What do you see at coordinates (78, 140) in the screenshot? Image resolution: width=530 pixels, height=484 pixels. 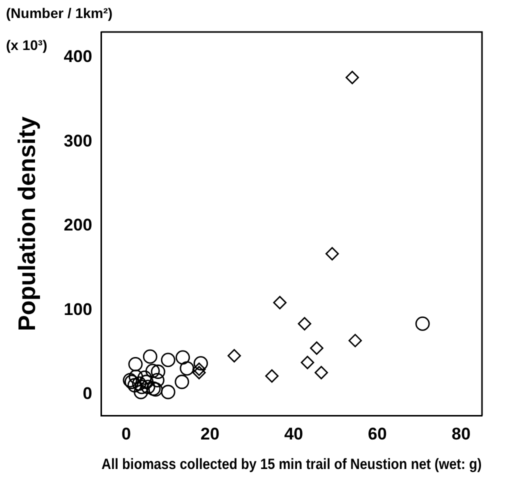 I see `y-tick-label: 300` at bounding box center [78, 140].